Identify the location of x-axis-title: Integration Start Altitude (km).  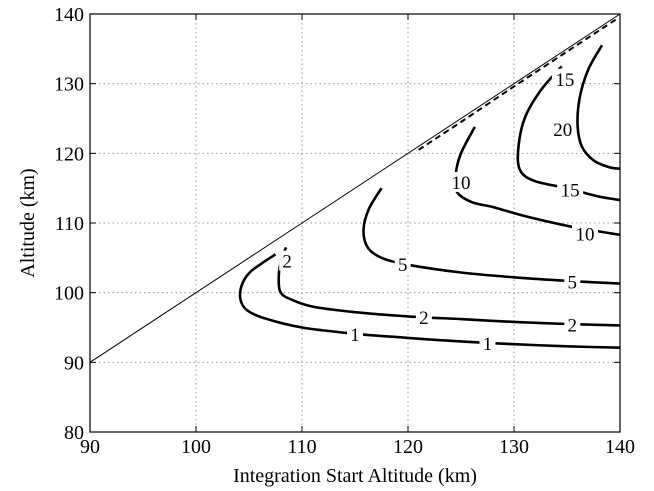
(355, 476).